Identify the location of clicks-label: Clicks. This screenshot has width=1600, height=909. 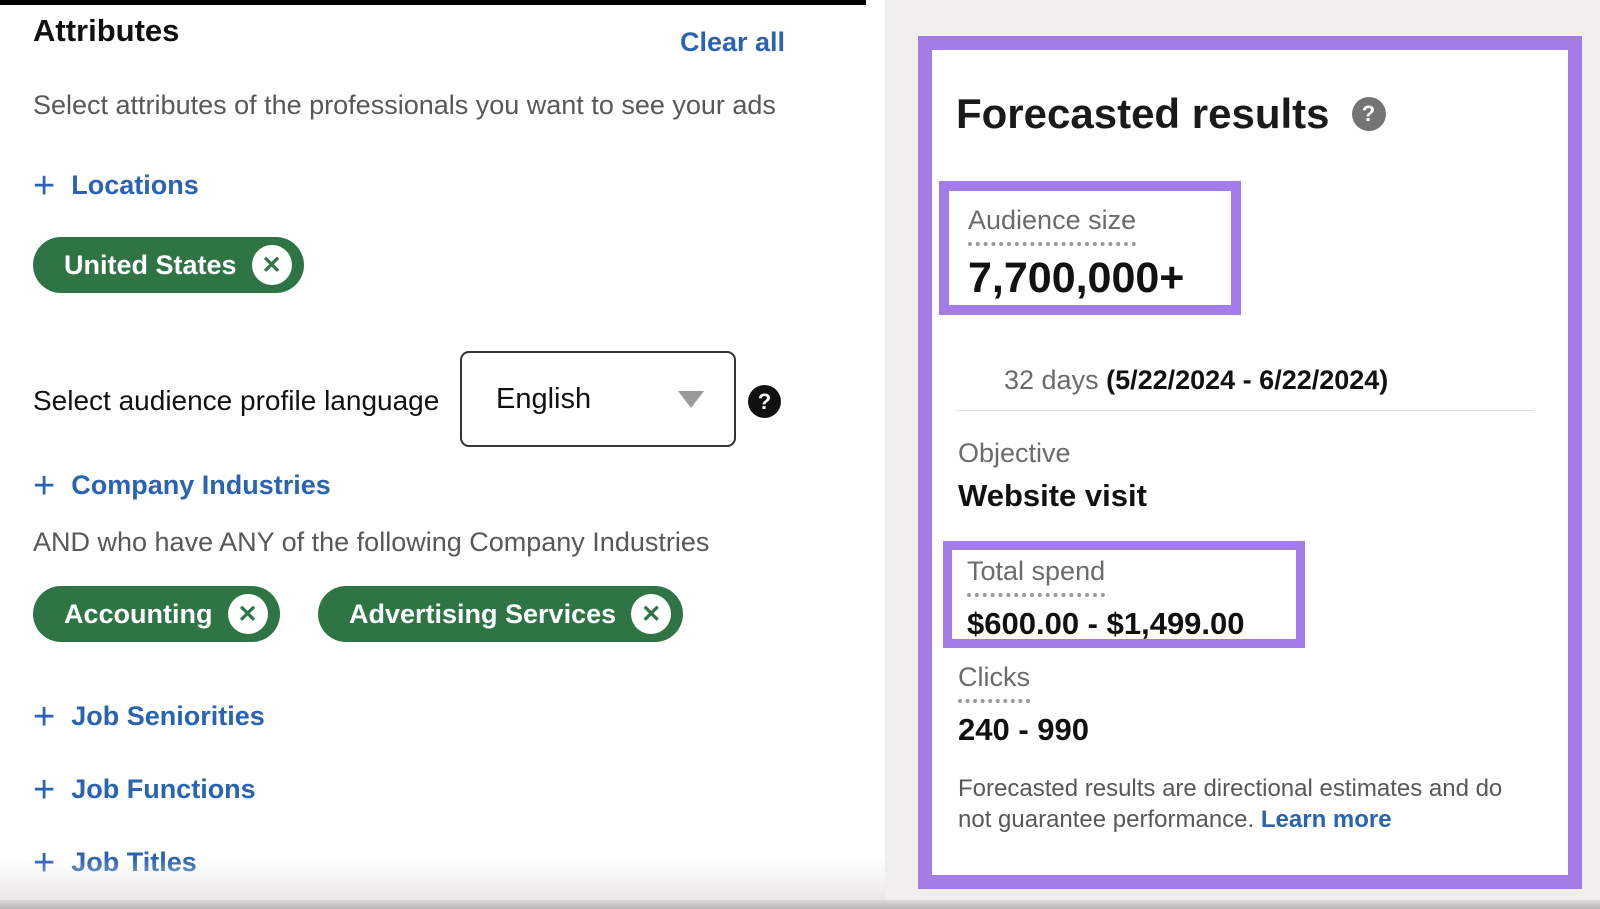
(994, 682).